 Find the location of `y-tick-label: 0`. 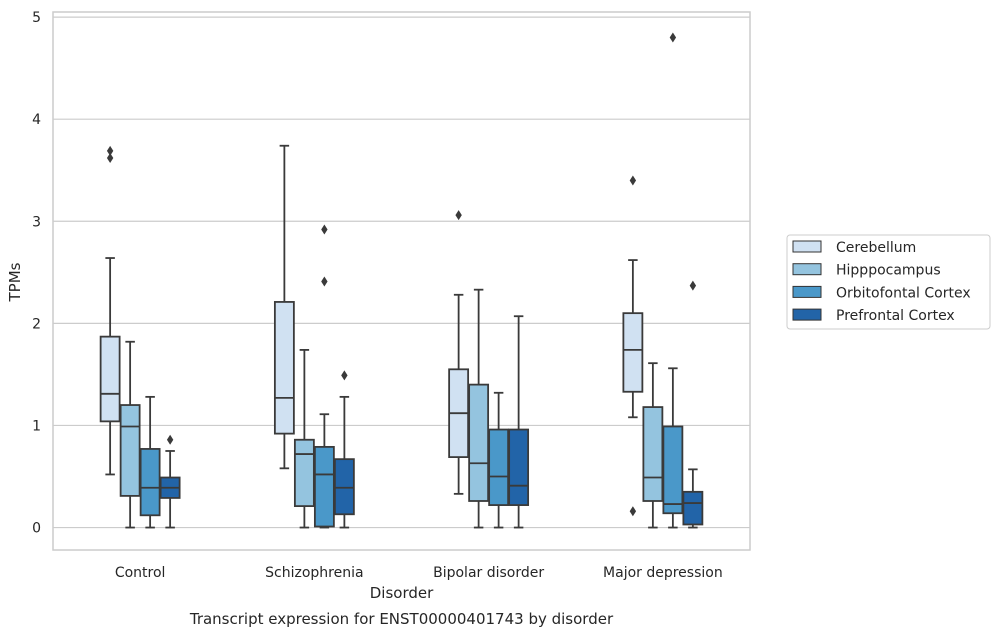

y-tick-label: 0 is located at coordinates (36, 529).